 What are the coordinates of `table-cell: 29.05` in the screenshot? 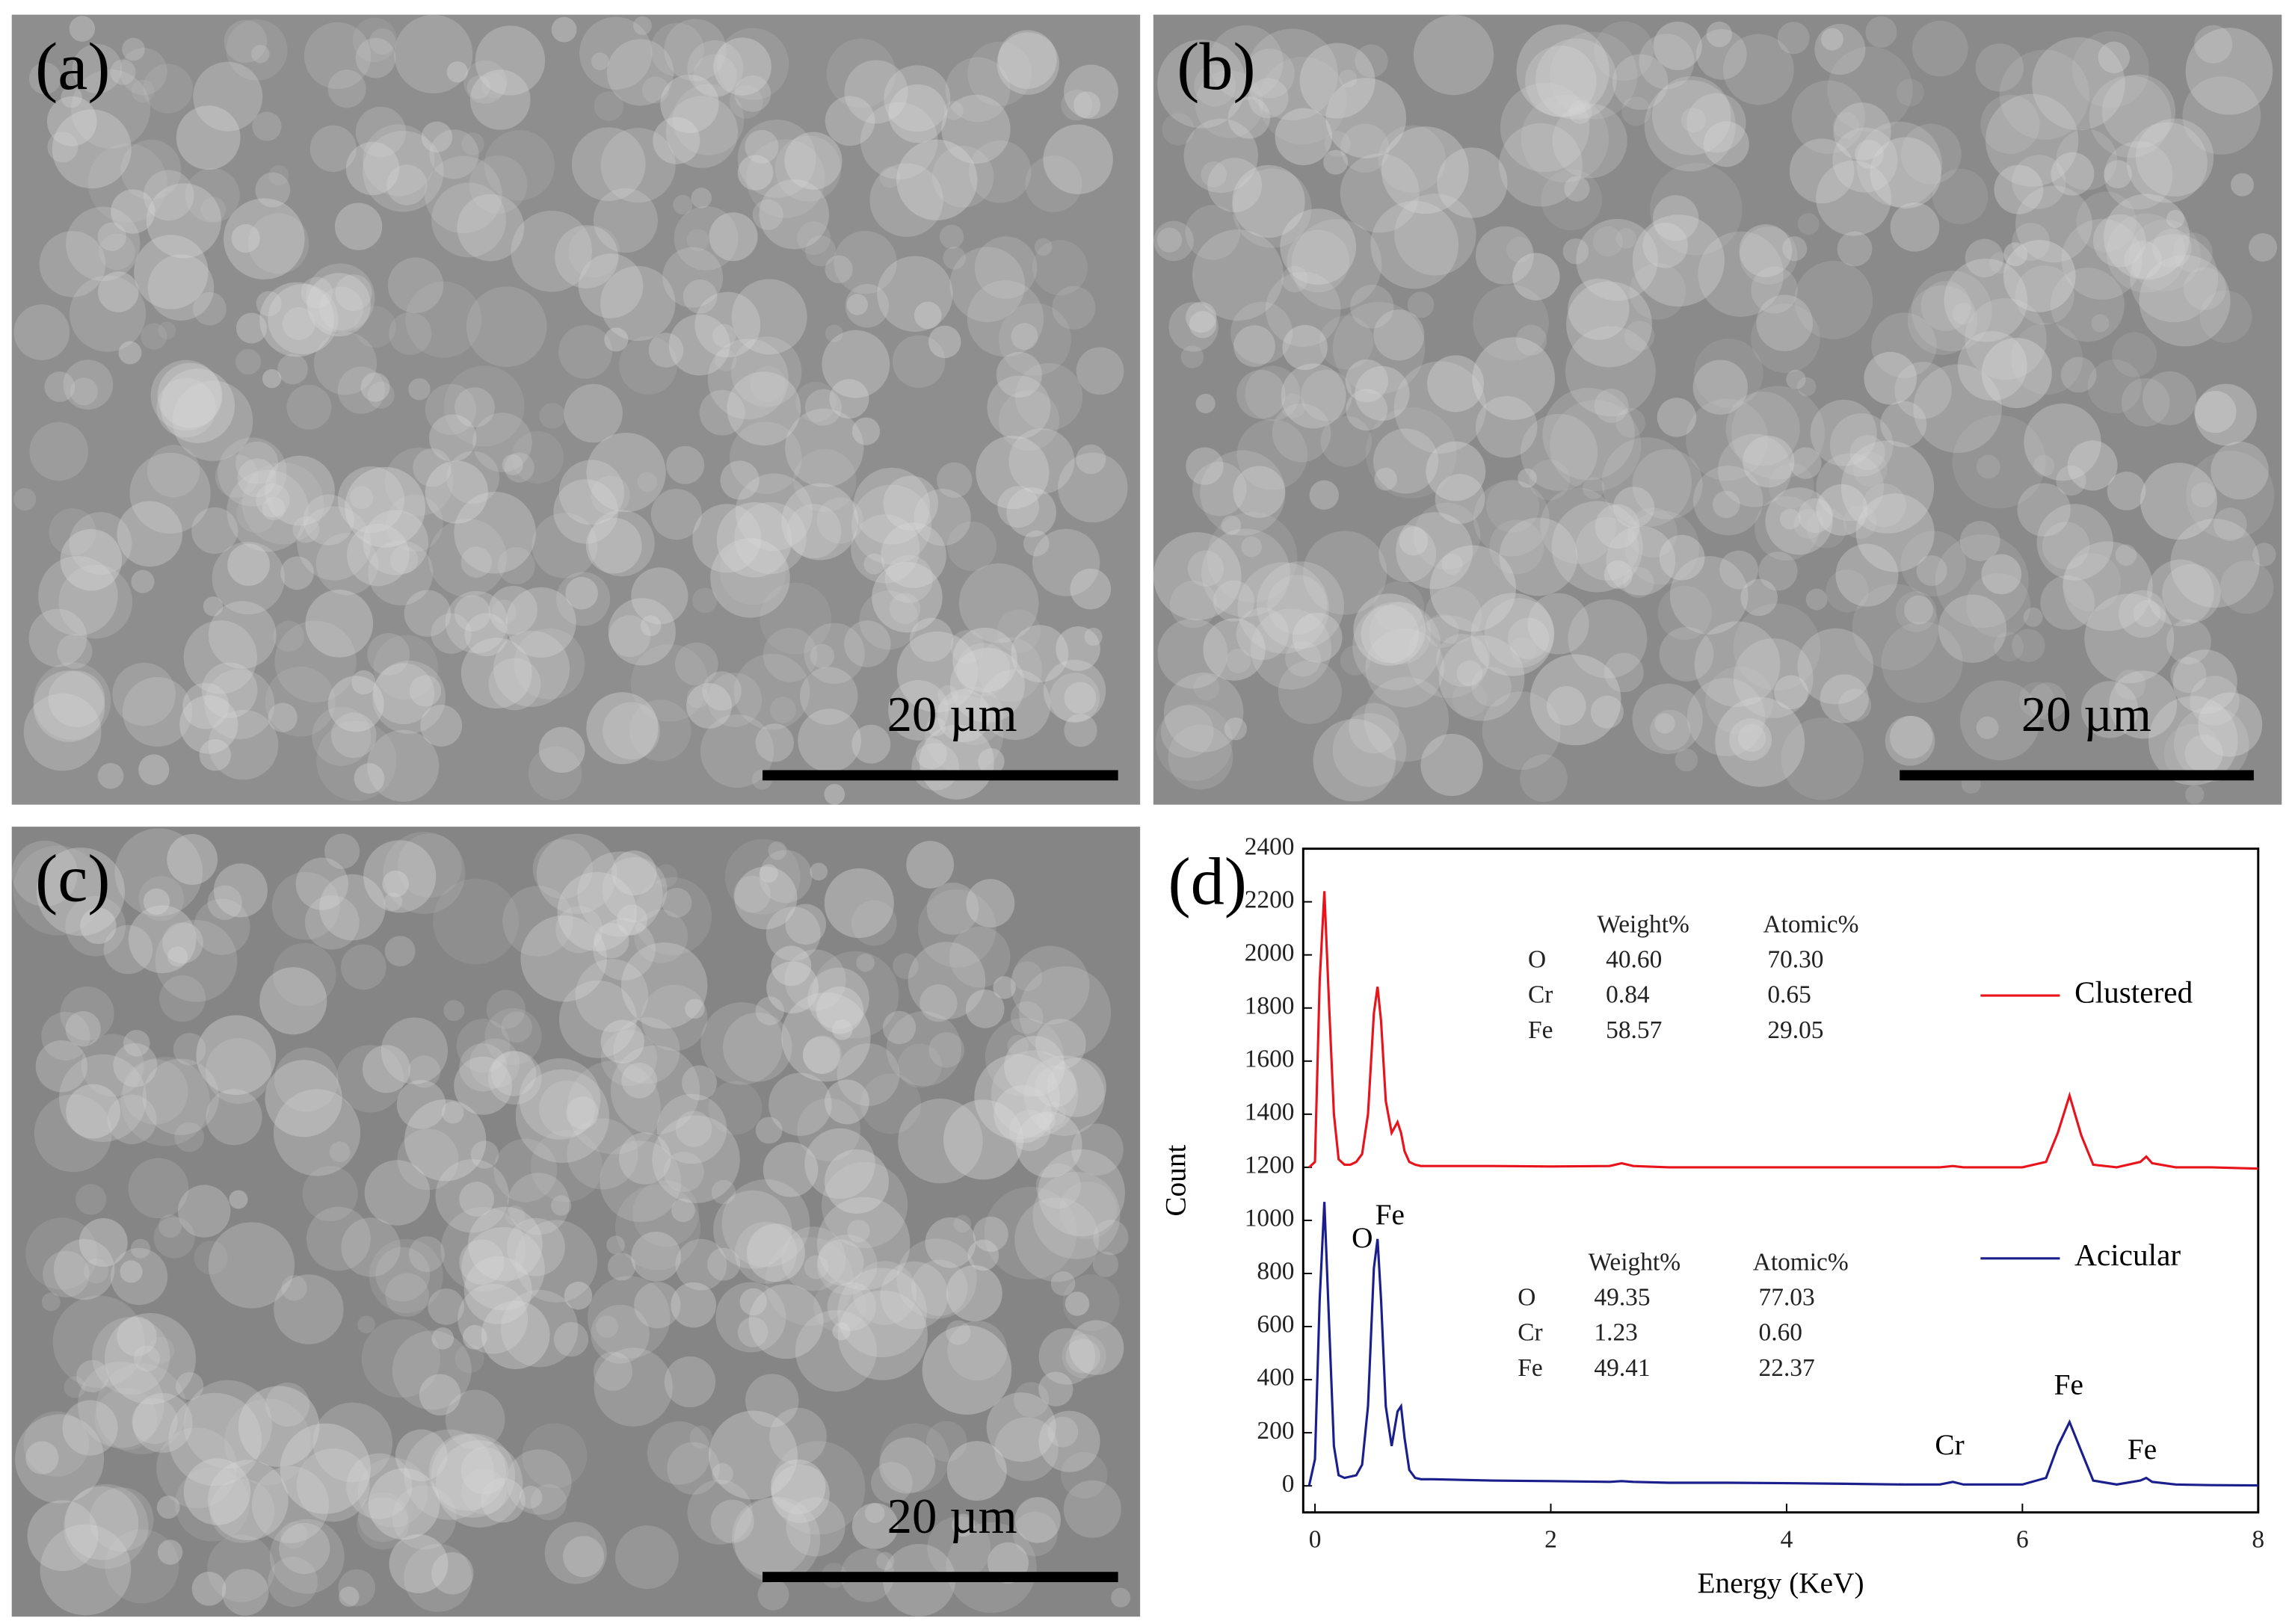 It's located at (1795, 1030).